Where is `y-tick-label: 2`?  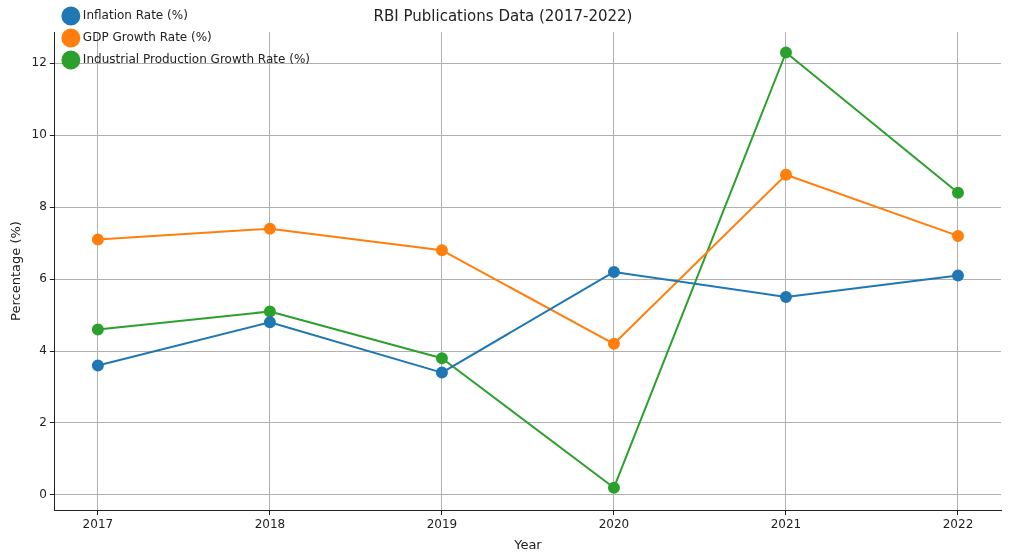
y-tick-label: 2 is located at coordinates (43, 422).